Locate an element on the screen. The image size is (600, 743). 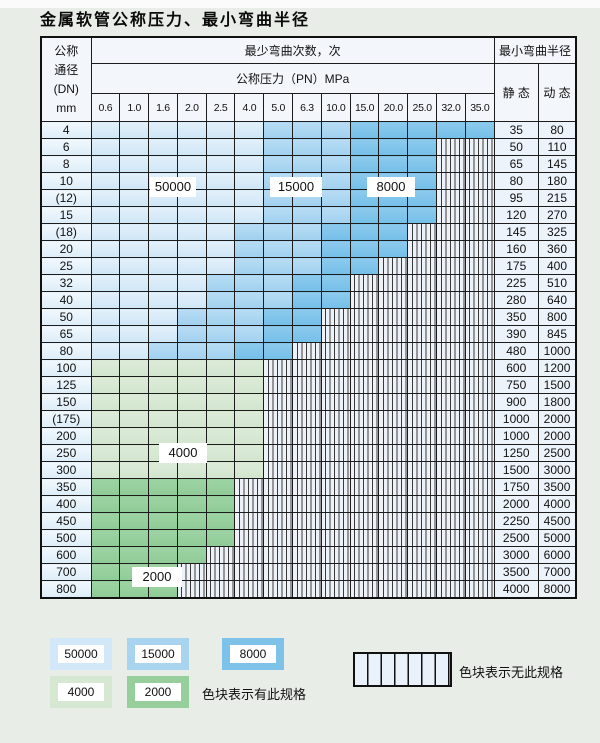
spec-cell-50000-dn-(12)-p-1.0 is located at coordinates (134, 198).